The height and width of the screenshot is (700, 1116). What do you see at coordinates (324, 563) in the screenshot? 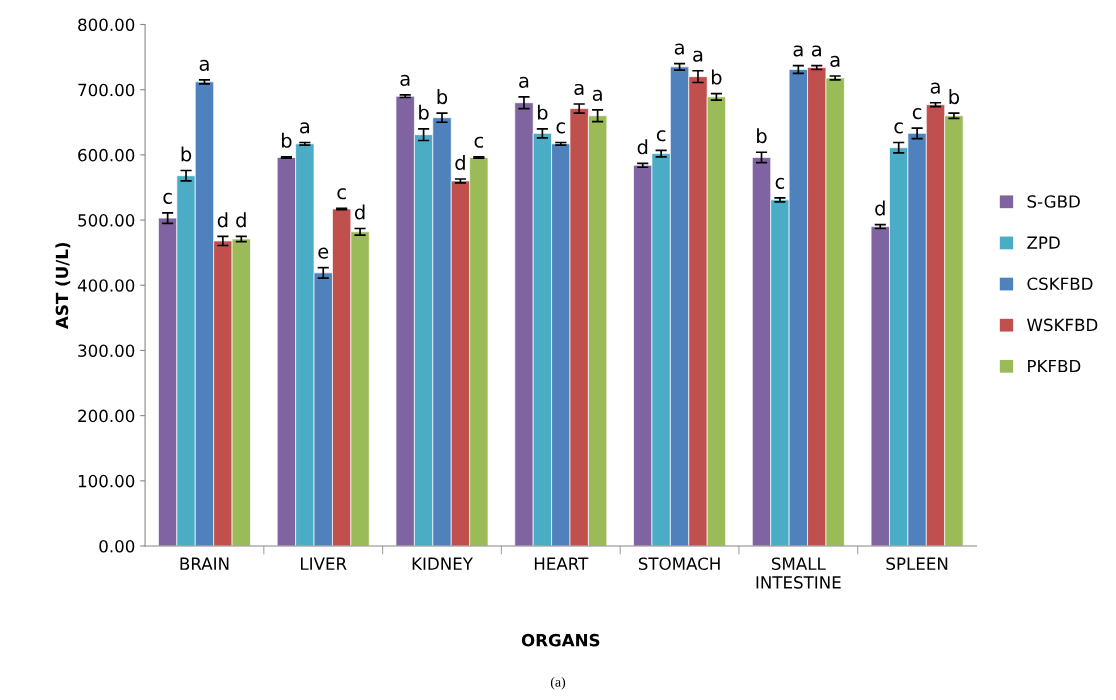
I see `x-tick-label: LIVER` at bounding box center [324, 563].